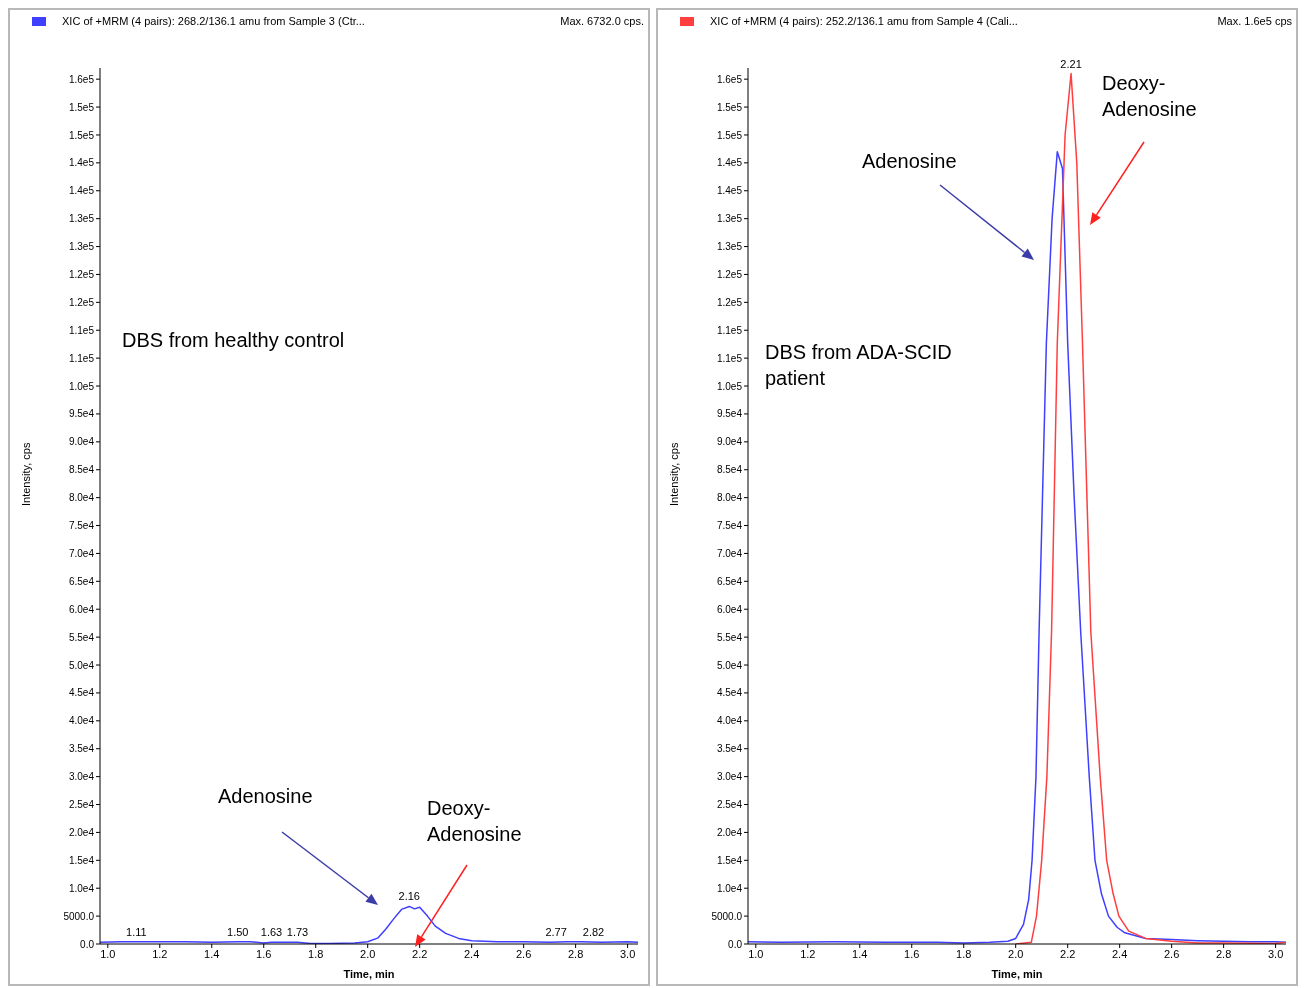 The width and height of the screenshot is (1306, 988). I want to click on annotation: 1.73, so click(297, 932).